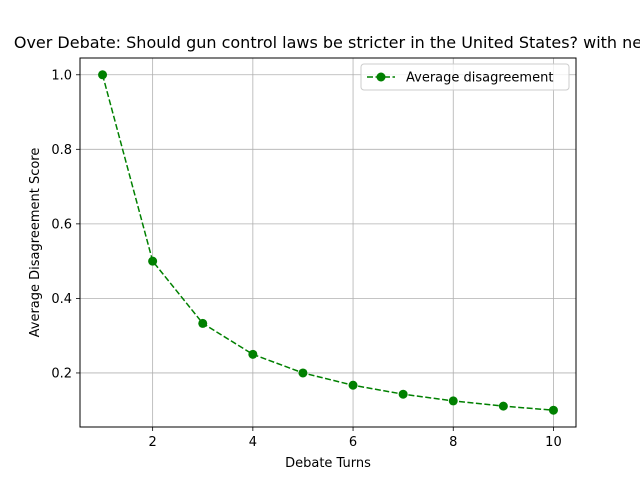 This screenshot has height=480, width=640. Describe the element at coordinates (479, 78) in the screenshot. I see `legend-label: Average disagreement` at that location.